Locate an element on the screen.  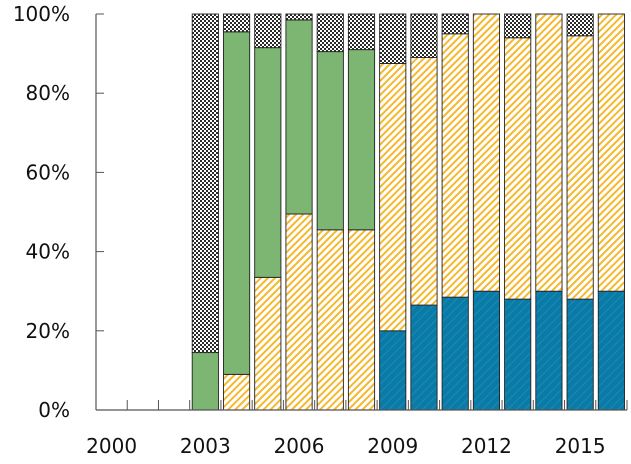
x-tick-label: 2009 is located at coordinates (392, 446).